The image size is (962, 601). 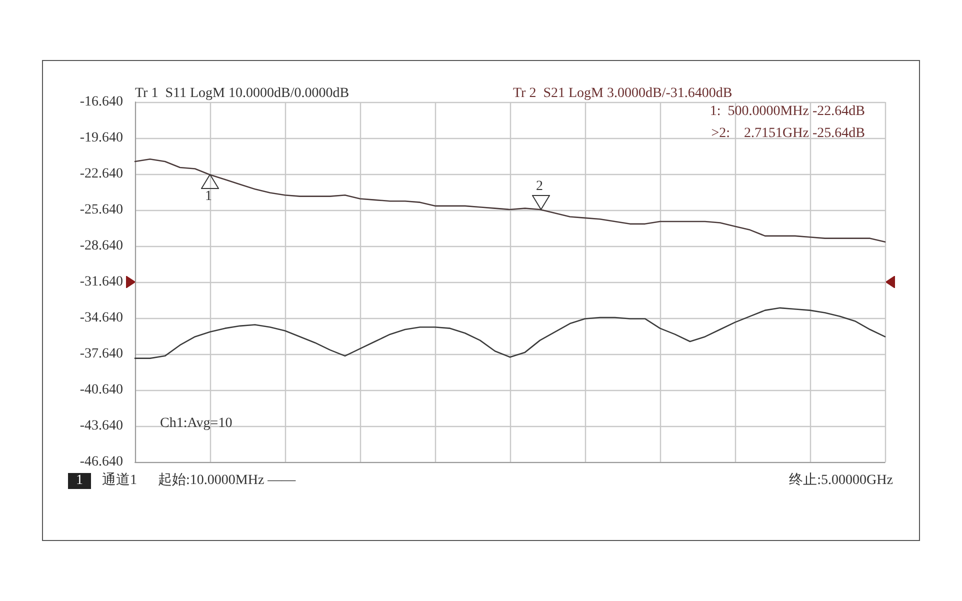 What do you see at coordinates (622, 94) in the screenshot?
I see `text: Tr 2 S21 LogM 3.0000dB/-31.6400dB` at bounding box center [622, 94].